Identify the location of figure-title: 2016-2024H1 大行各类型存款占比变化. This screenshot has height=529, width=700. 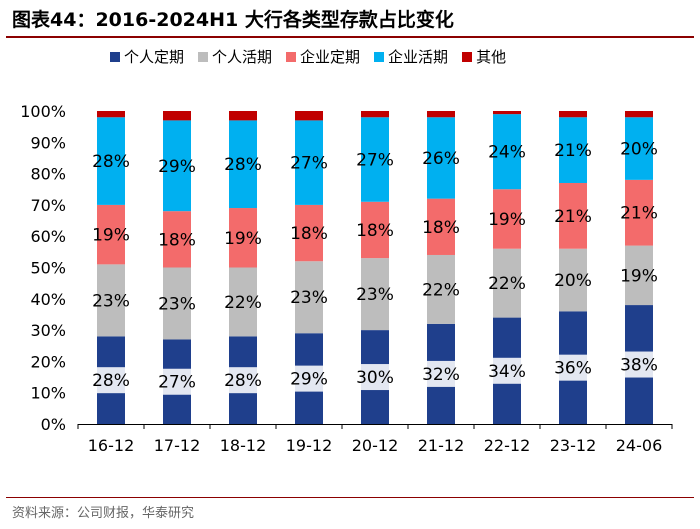
(274, 20).